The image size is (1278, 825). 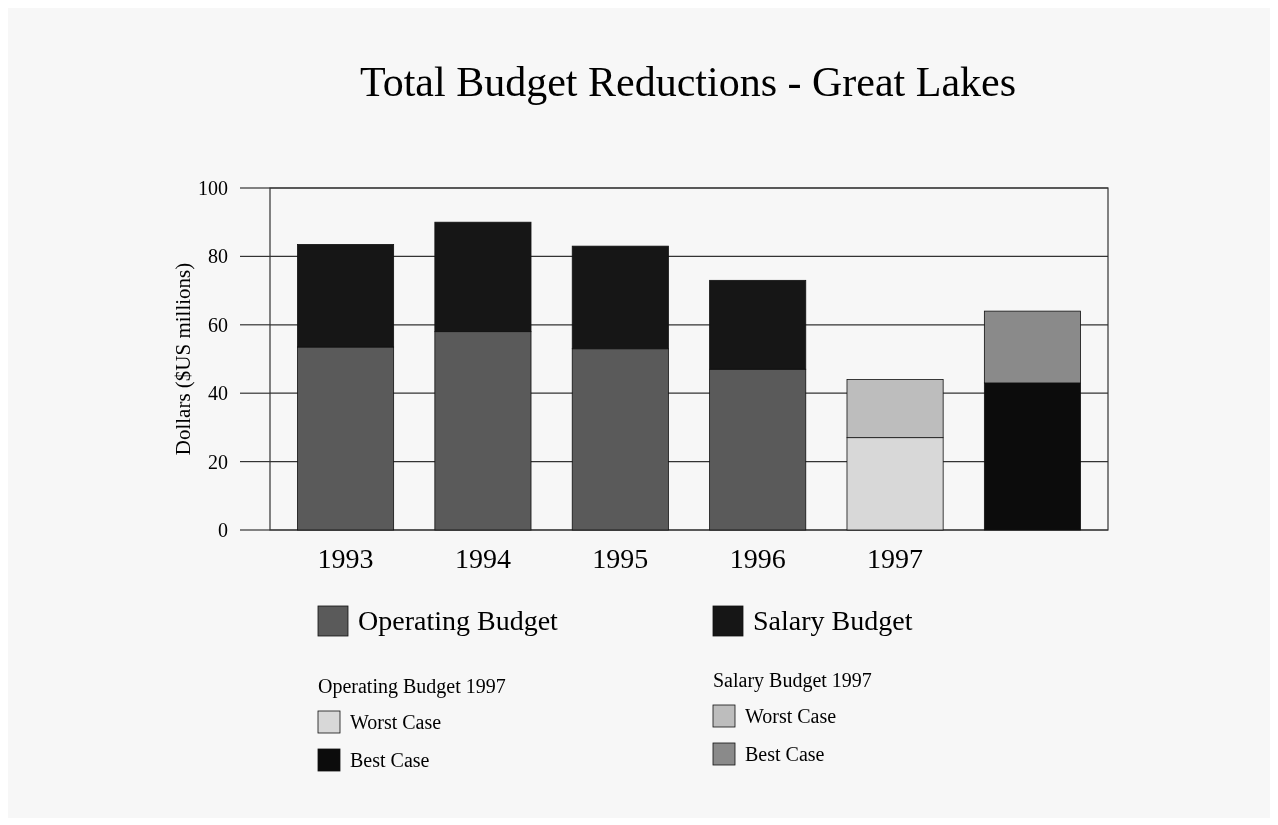 I want to click on x-tick-label: 1993, so click(x=345, y=558).